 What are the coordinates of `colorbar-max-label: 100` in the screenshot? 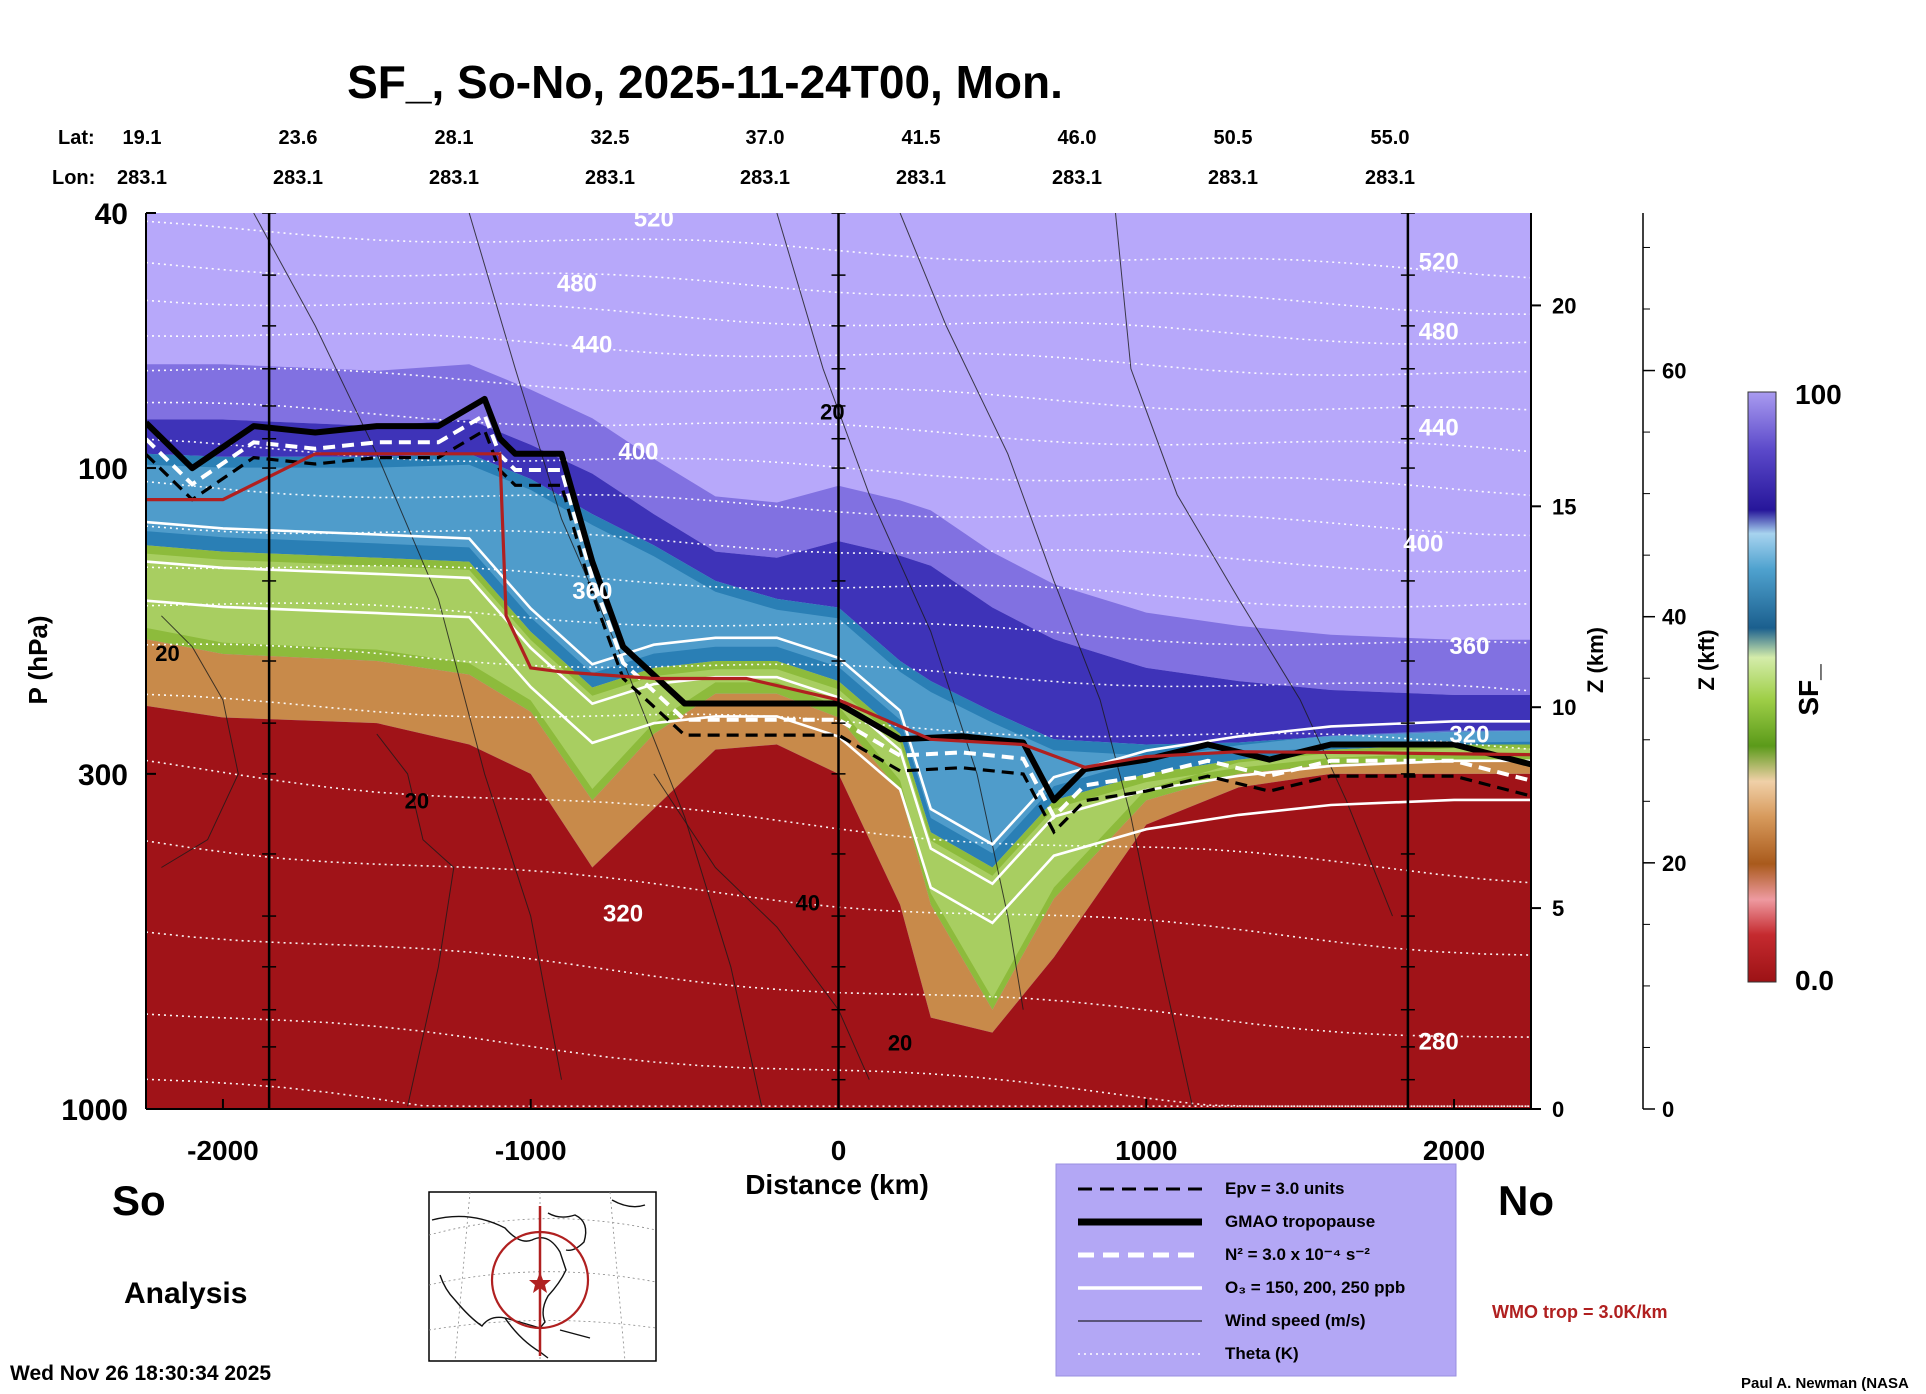 It's located at (1818, 394).